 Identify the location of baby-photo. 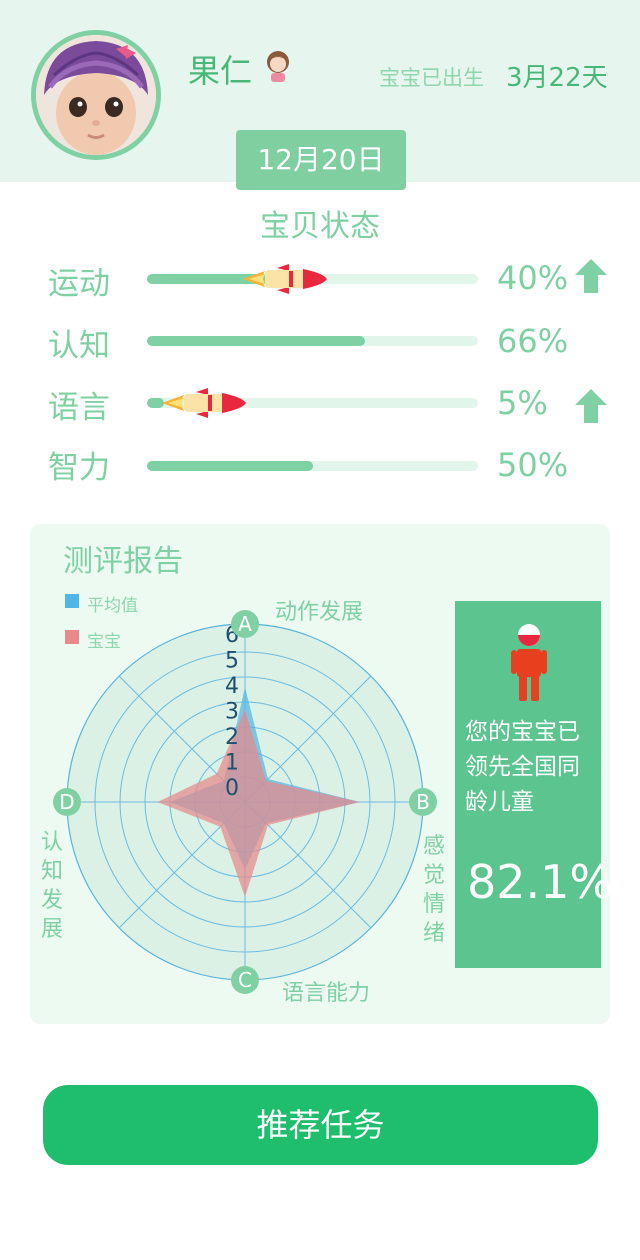
(96, 95).